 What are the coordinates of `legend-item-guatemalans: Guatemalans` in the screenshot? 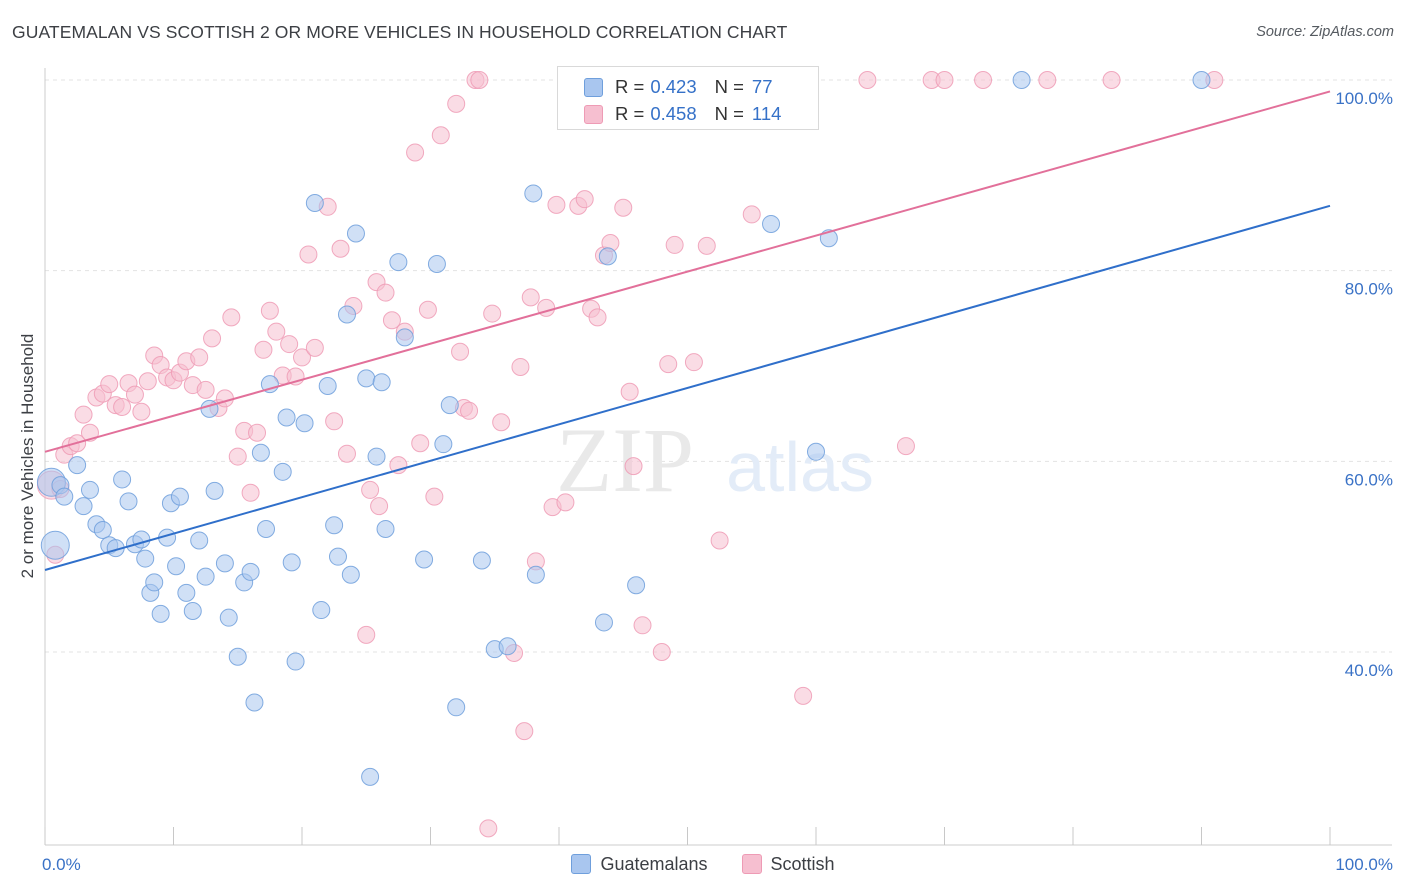 It's located at (639, 864).